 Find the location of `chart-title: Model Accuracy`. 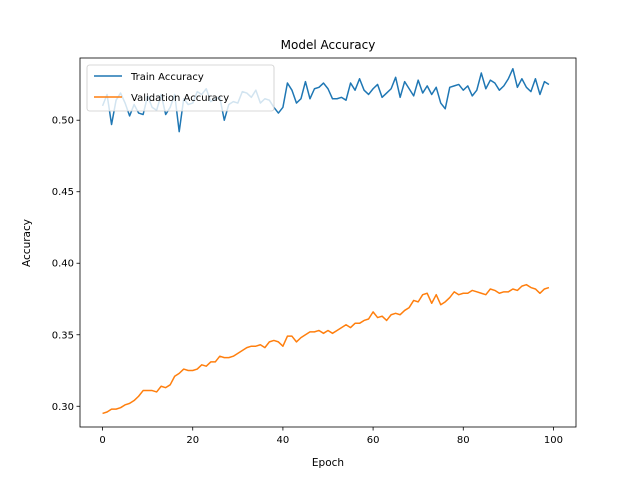

chart-title: Model Accuracy is located at coordinates (328, 45).